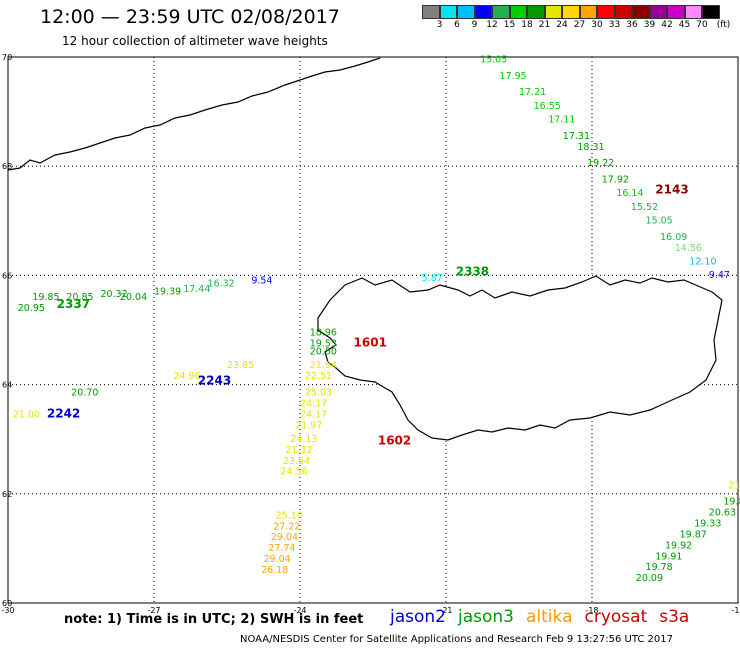 This screenshot has width=740, height=650. Describe the element at coordinates (561, 120) in the screenshot. I see `wave-height-value: 17.11` at that location.